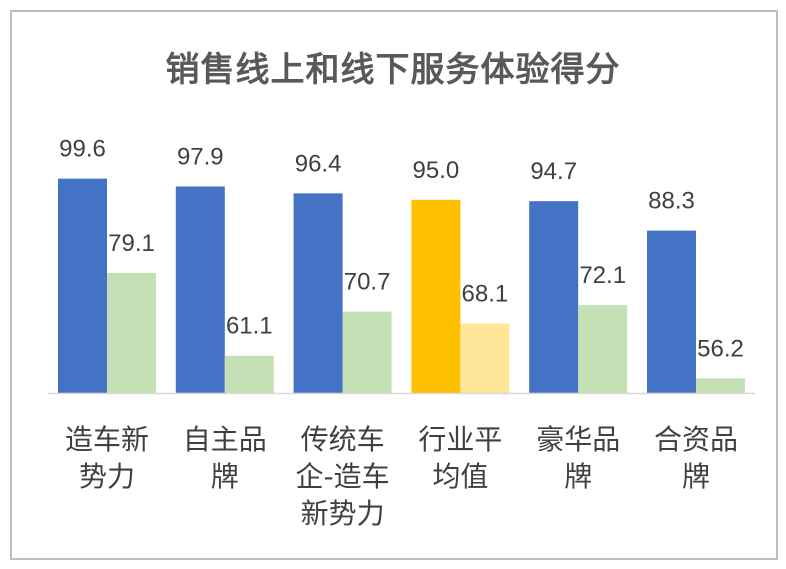  Describe the element at coordinates (82, 149) in the screenshot. I see `data-label-s1-1: 99.6` at that location.